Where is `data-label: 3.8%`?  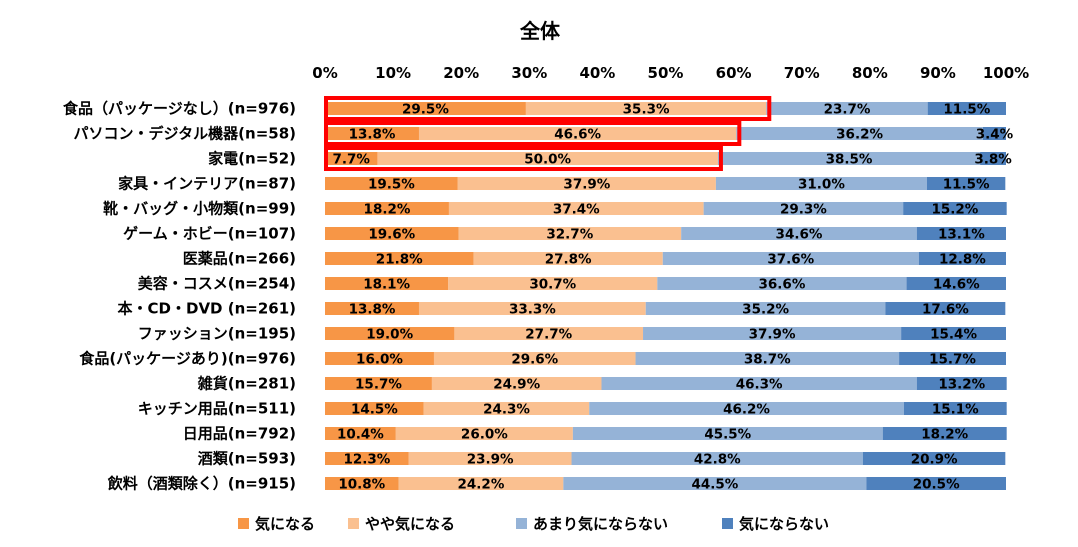
data-label: 3.8% is located at coordinates (993, 160).